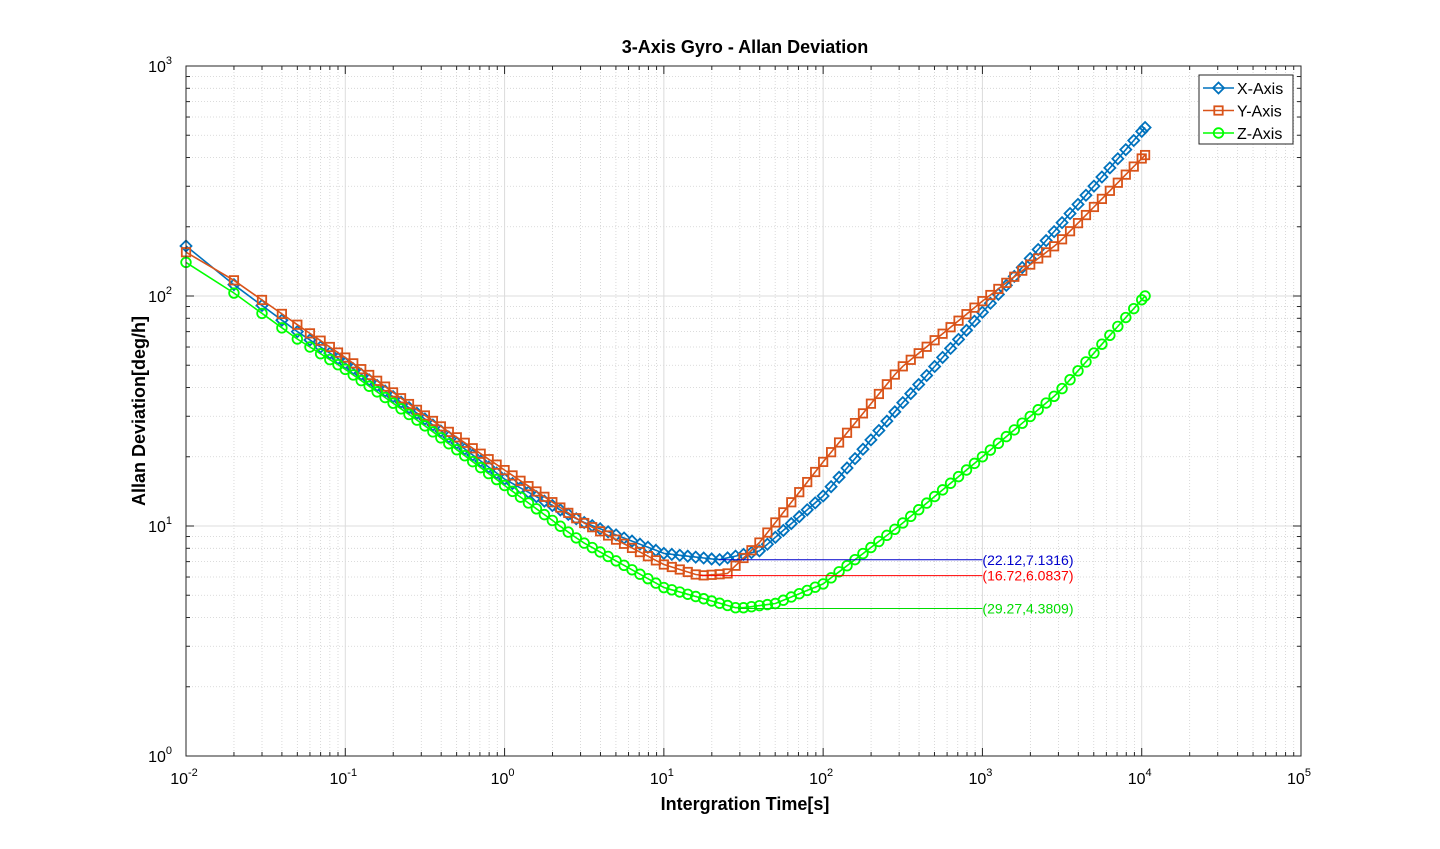 The height and width of the screenshot is (849, 1440). What do you see at coordinates (1242, 134) in the screenshot?
I see `legend-item-z-axis: Z-Axis` at bounding box center [1242, 134].